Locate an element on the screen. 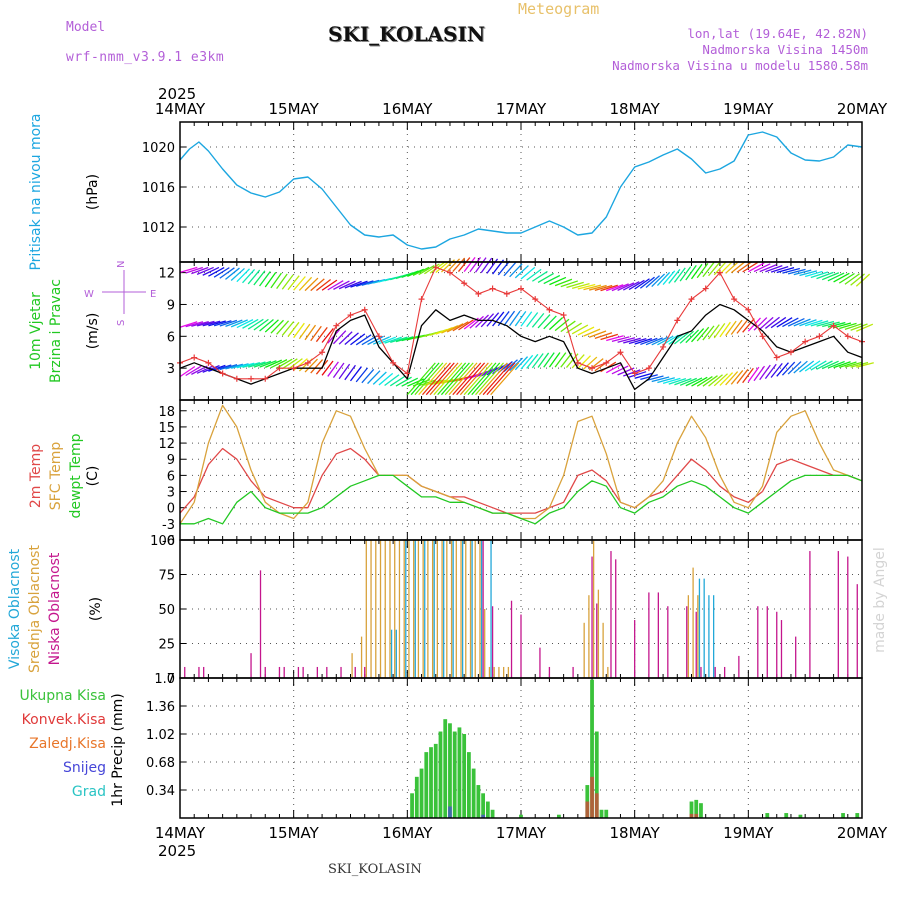 The width and height of the screenshot is (900, 900). temp-ylabel2: SFC Temp is located at coordinates (56, 476).